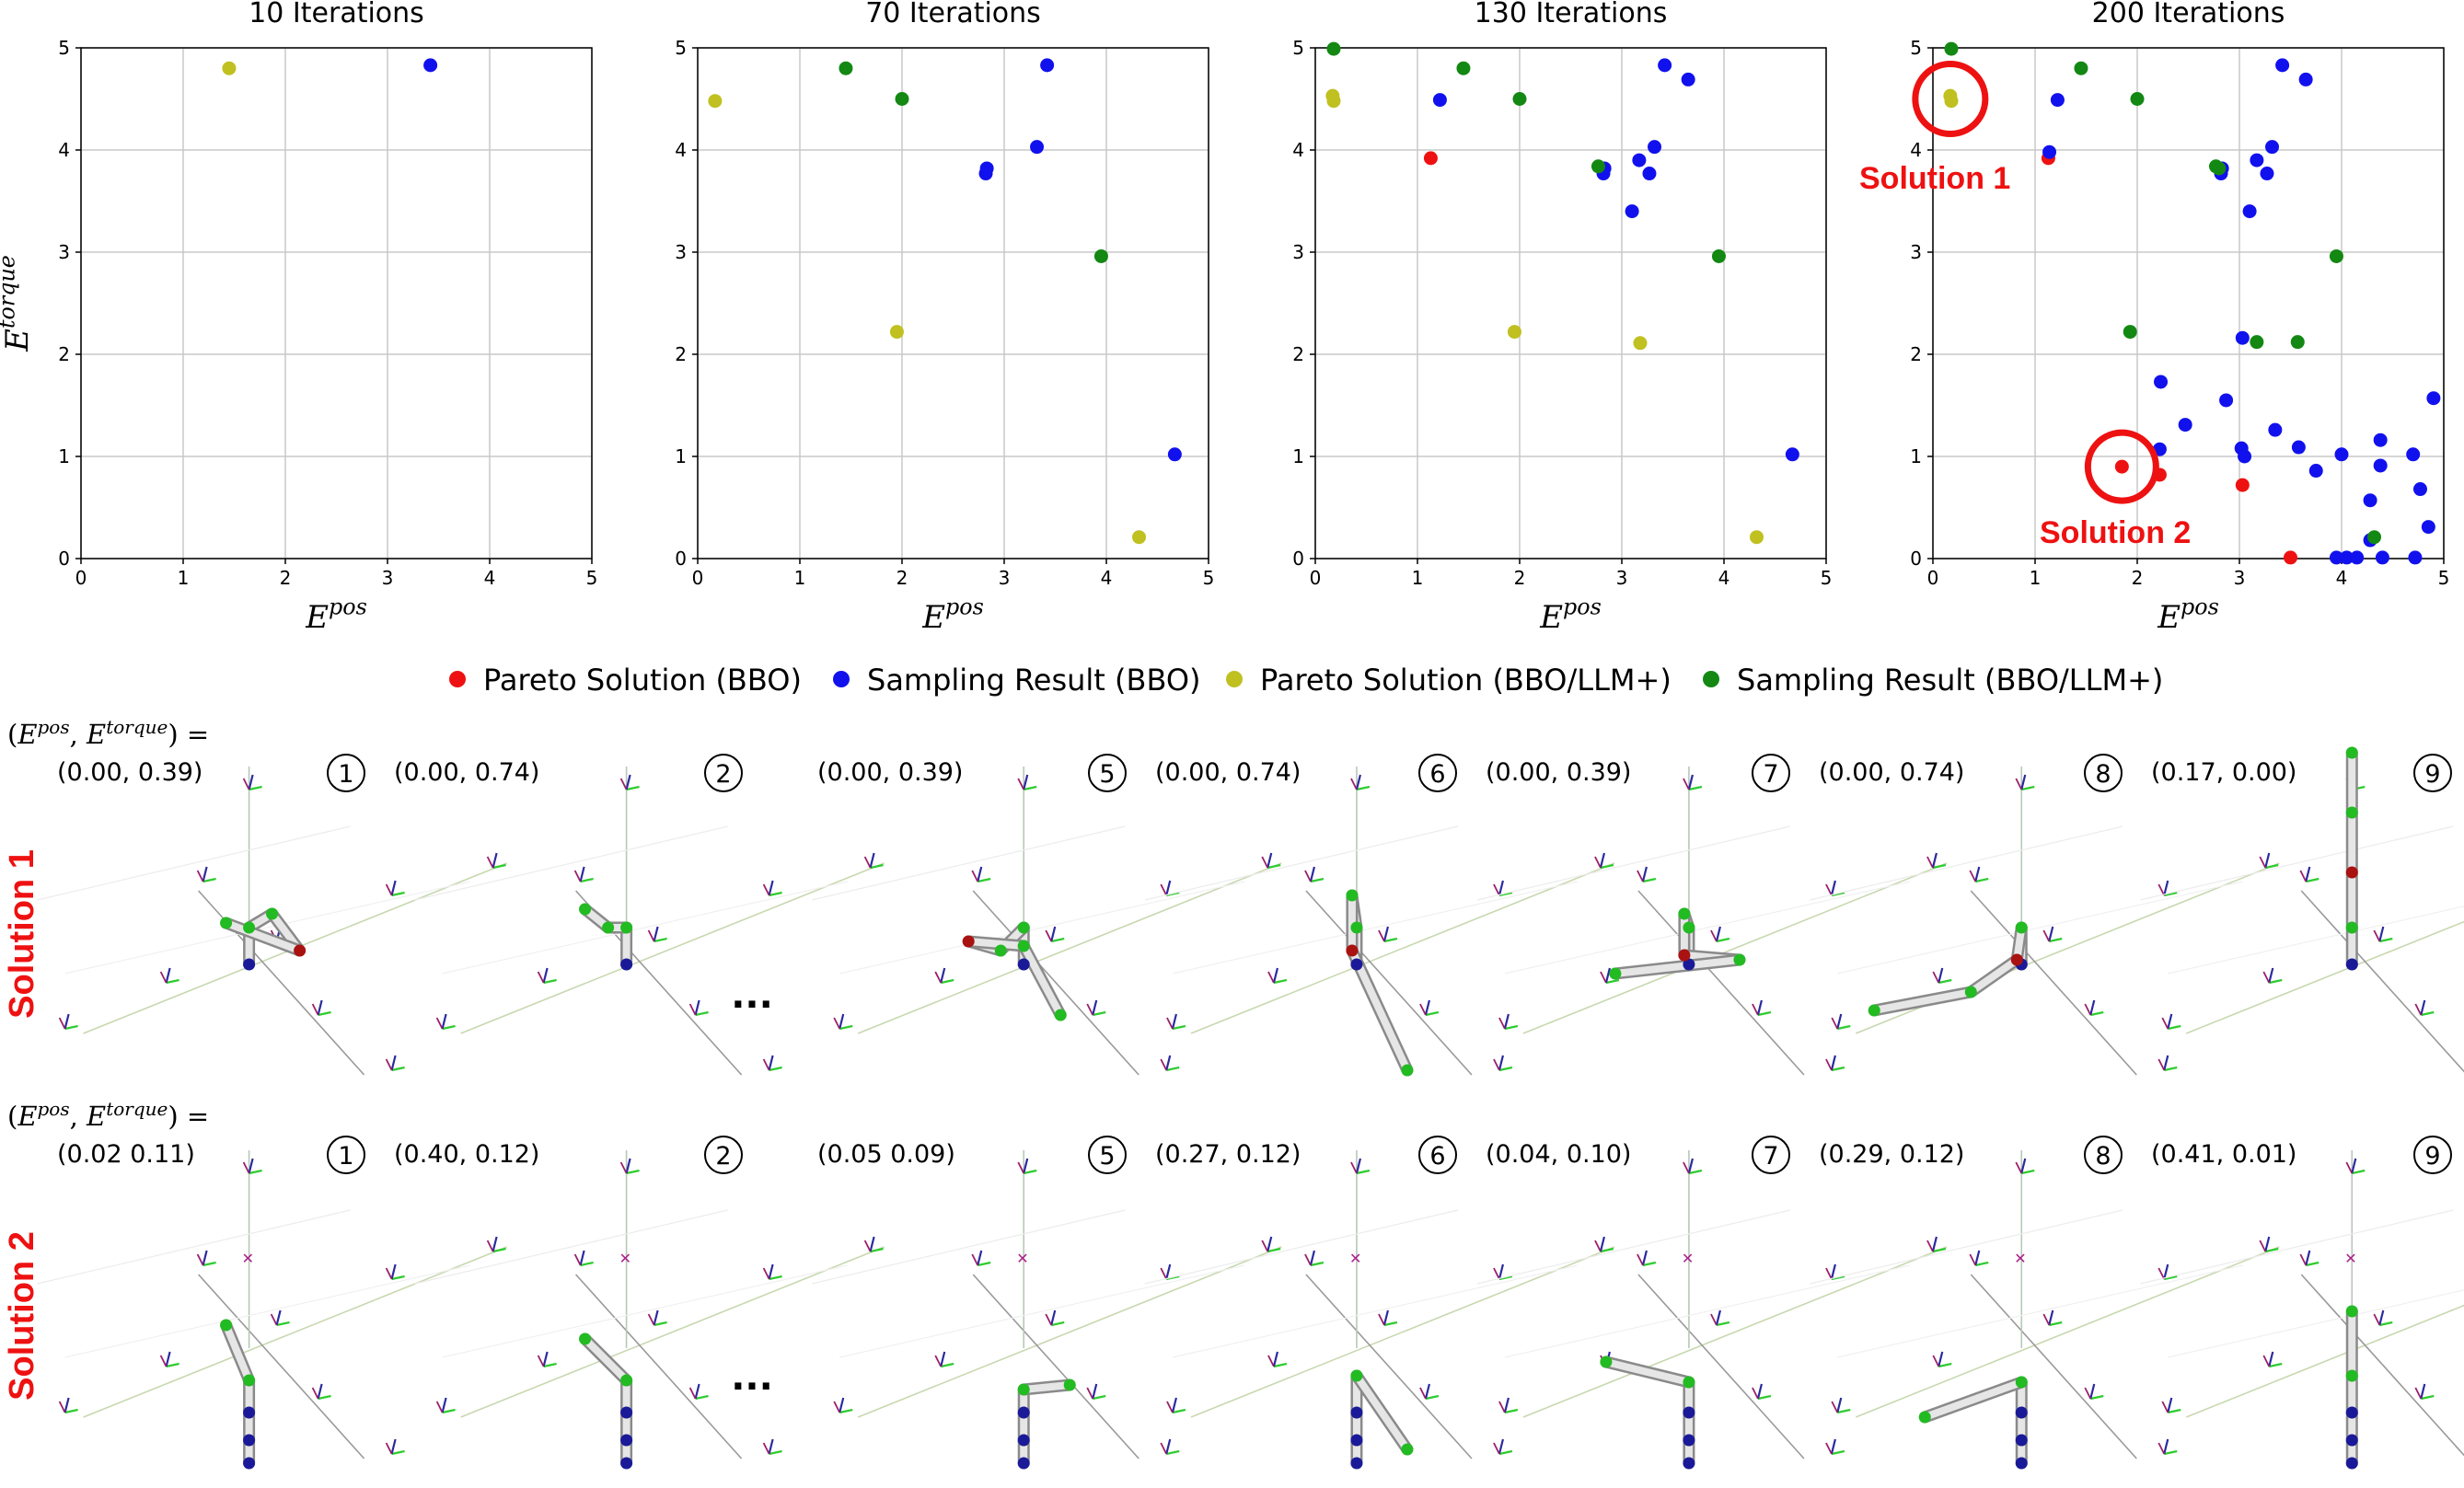 Image resolution: width=2464 pixels, height=1488 pixels. I want to click on x-tick-label: 0, so click(1933, 578).